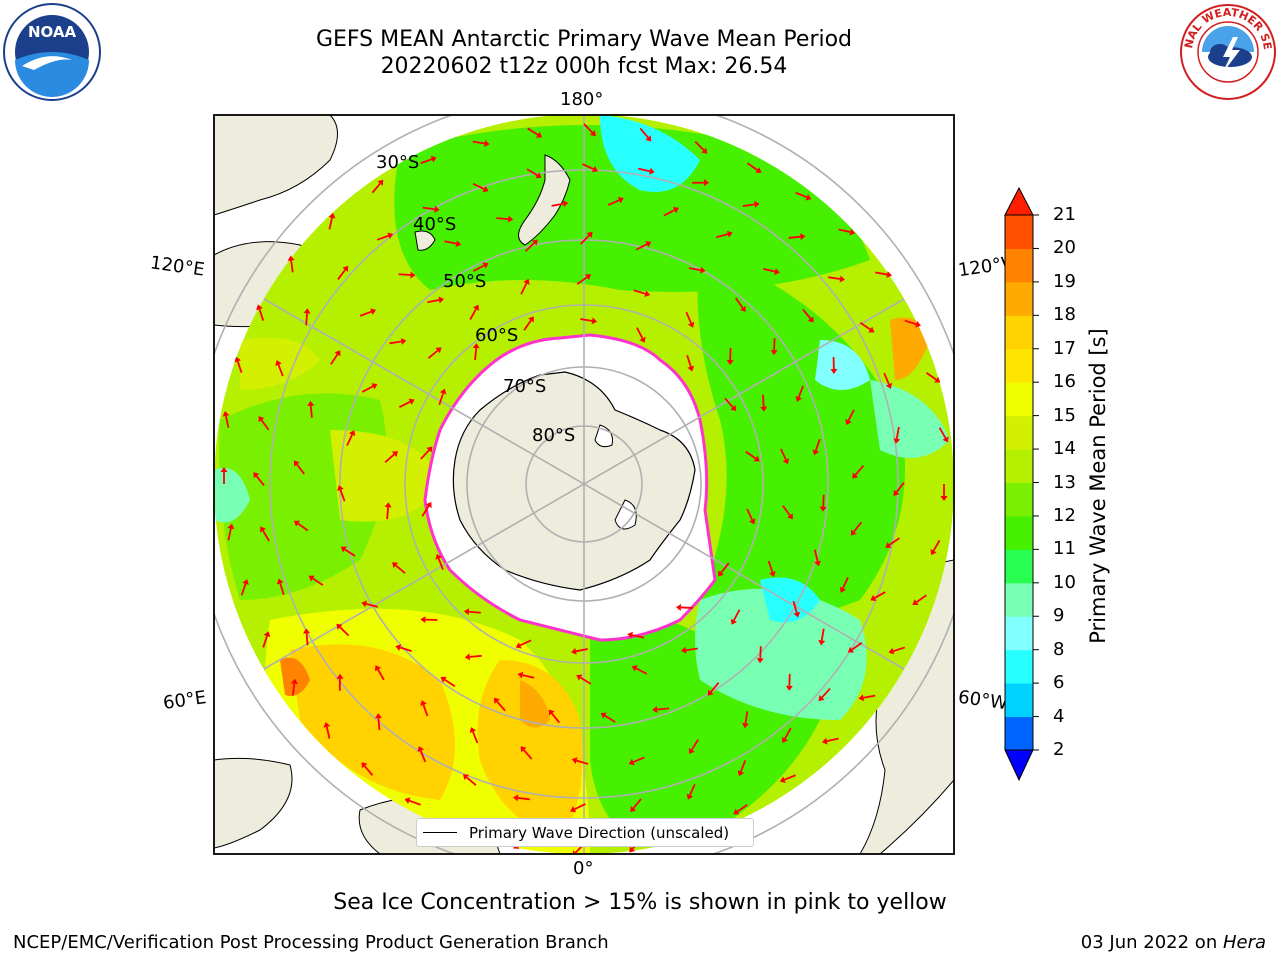 The image size is (1280, 960). I want to click on colorbar-tick-label: 6, so click(1059, 683).